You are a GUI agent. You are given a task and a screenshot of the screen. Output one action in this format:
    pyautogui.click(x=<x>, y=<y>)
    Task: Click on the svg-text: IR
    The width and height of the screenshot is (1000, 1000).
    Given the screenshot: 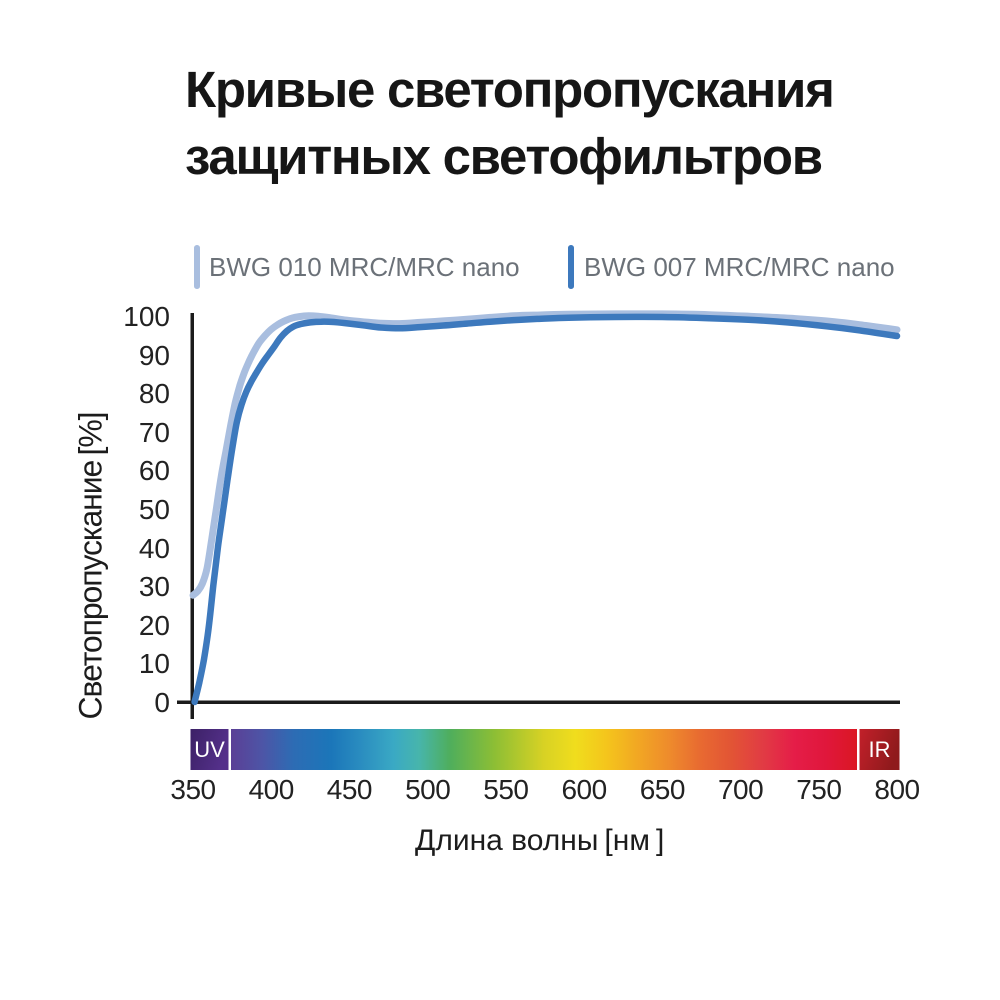 What is the action you would take?
    pyautogui.click(x=880, y=749)
    